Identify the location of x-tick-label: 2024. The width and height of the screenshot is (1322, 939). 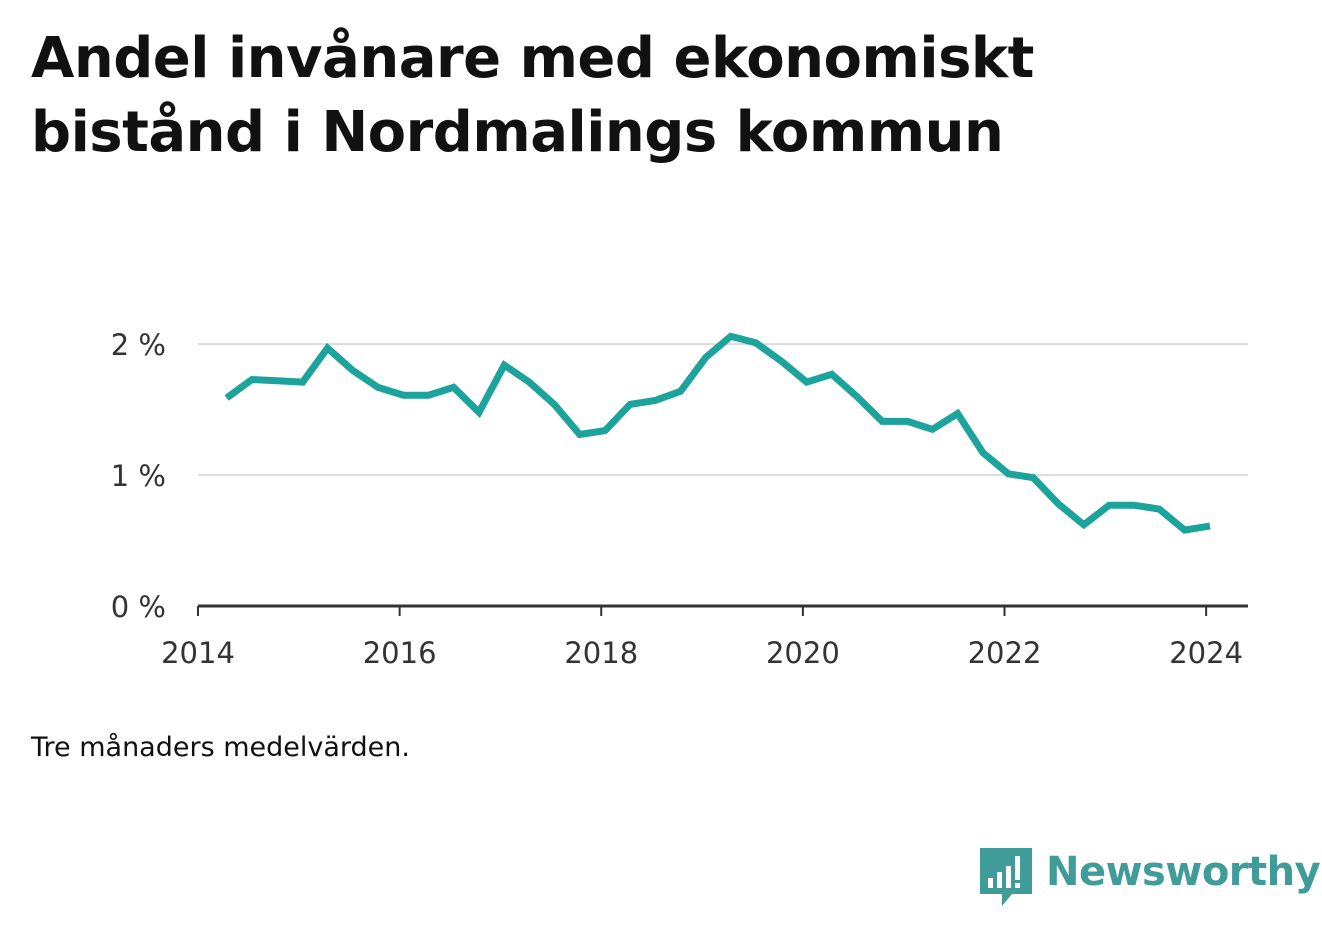
(1206, 653).